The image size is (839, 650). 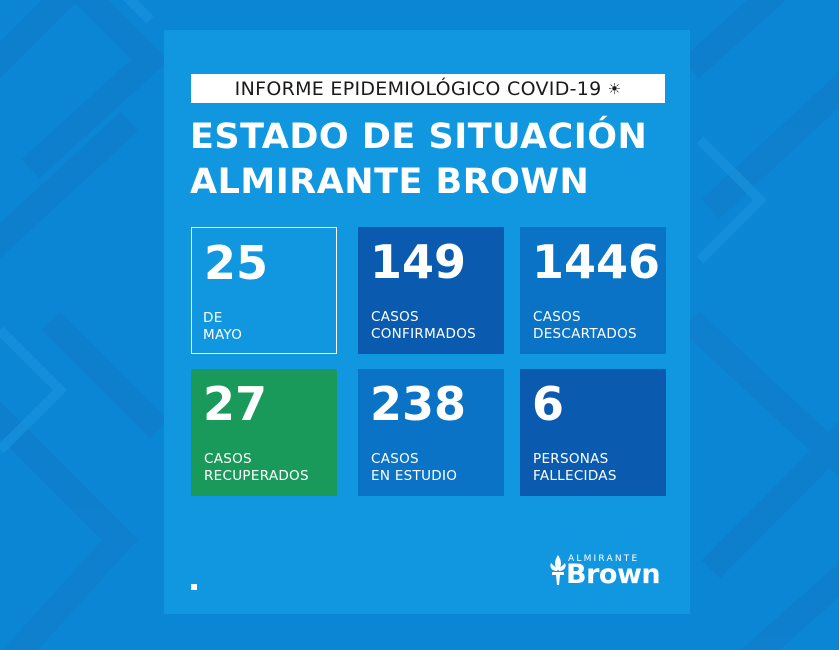 What do you see at coordinates (613, 574) in the screenshot?
I see `logo-big-text: Brown` at bounding box center [613, 574].